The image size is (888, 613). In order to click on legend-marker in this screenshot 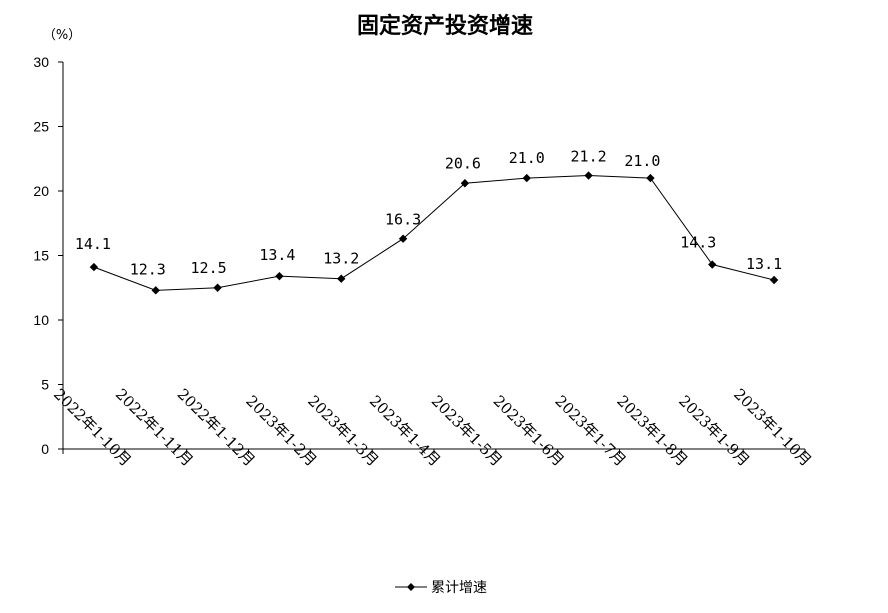, I will do `click(411, 587)`.